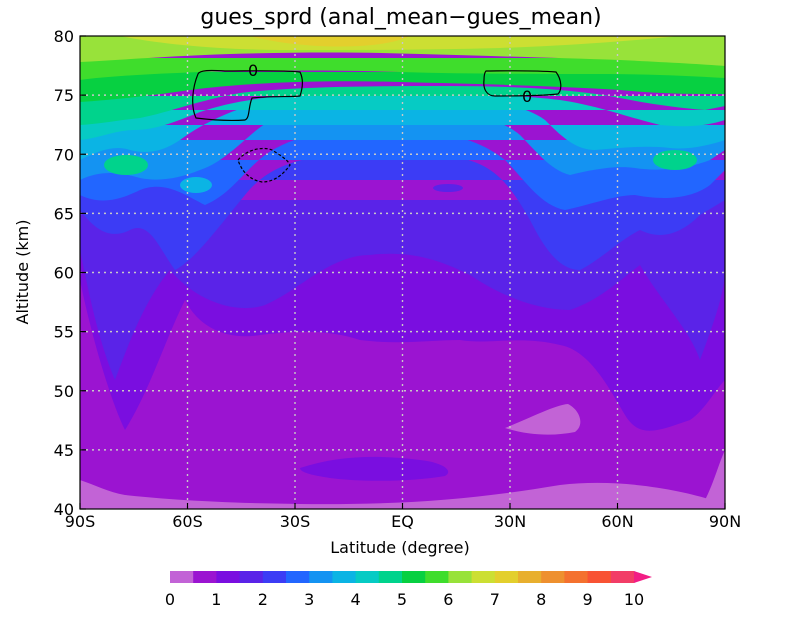  What do you see at coordinates (495, 599) in the screenshot?
I see `colorbar-tick-label: 7` at bounding box center [495, 599].